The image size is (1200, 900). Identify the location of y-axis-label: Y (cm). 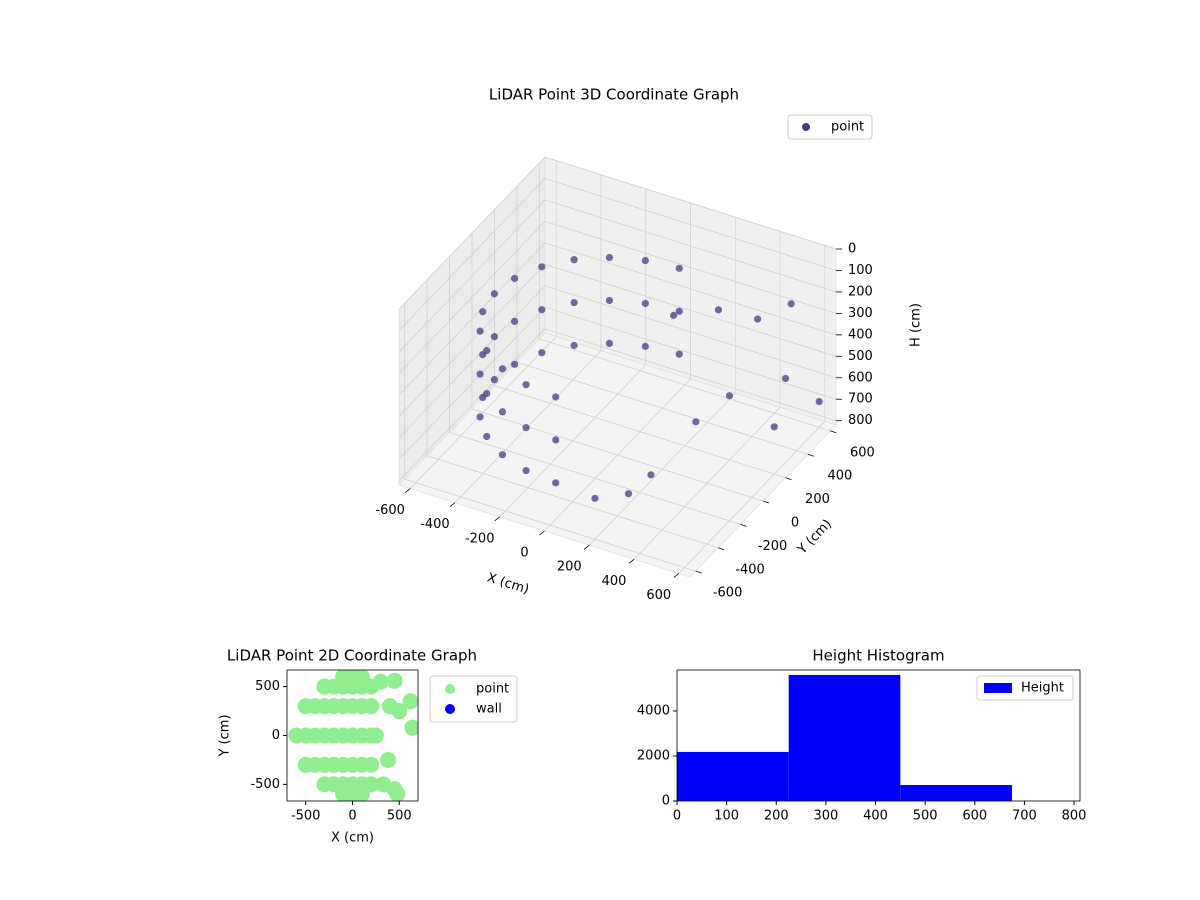
(225, 735).